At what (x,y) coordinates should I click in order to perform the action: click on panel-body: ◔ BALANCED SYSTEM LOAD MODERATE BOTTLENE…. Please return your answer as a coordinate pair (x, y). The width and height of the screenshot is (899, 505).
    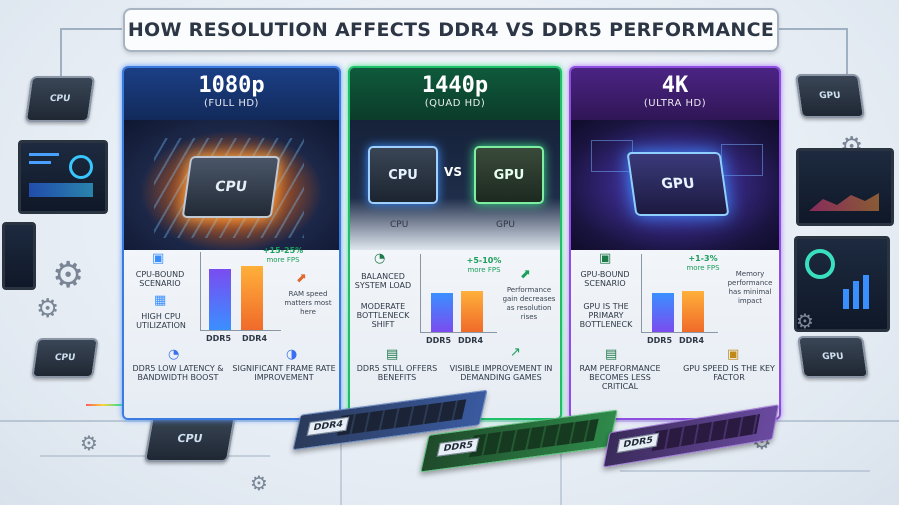
    Looking at the image, I should click on (455, 334).